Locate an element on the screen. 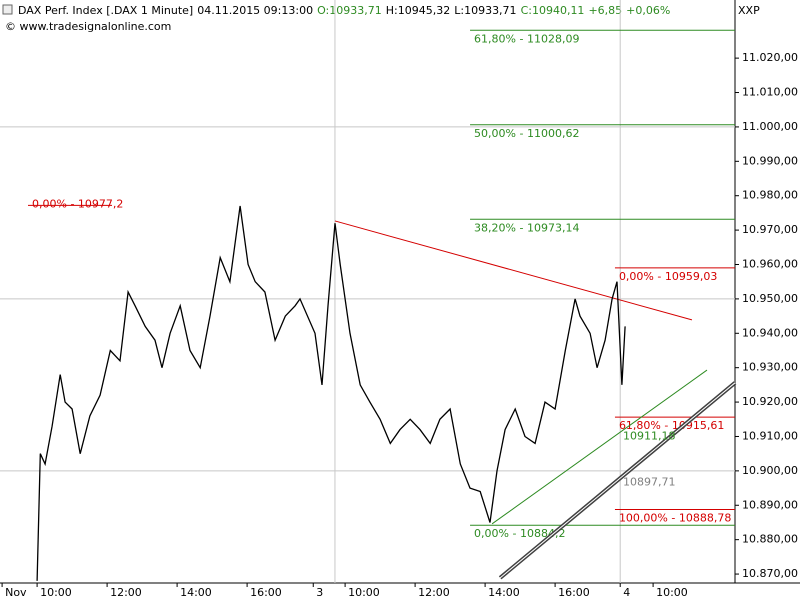  header-part: O:10933,71 is located at coordinates (349, 10).